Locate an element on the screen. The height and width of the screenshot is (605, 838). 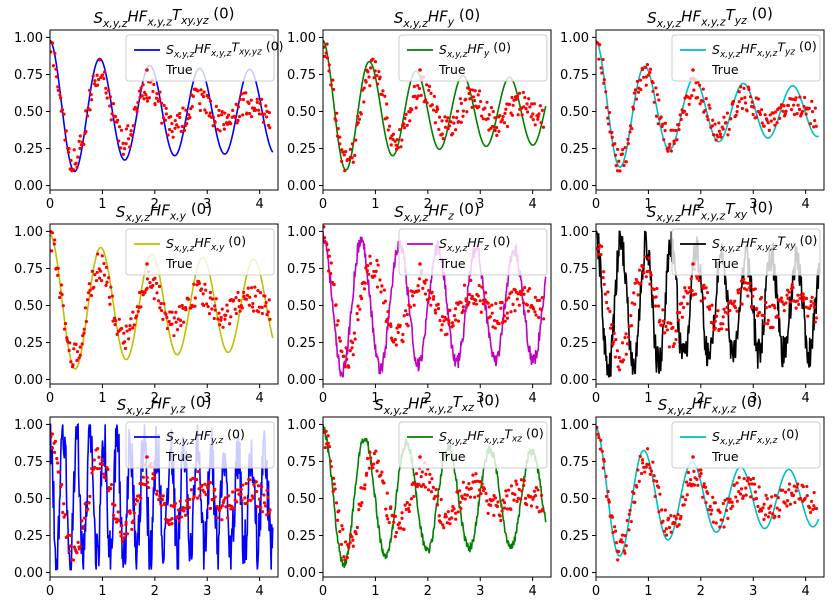
legend: Sx,y,zHFx,y,zTyz (0)True is located at coordinates (746, 58).